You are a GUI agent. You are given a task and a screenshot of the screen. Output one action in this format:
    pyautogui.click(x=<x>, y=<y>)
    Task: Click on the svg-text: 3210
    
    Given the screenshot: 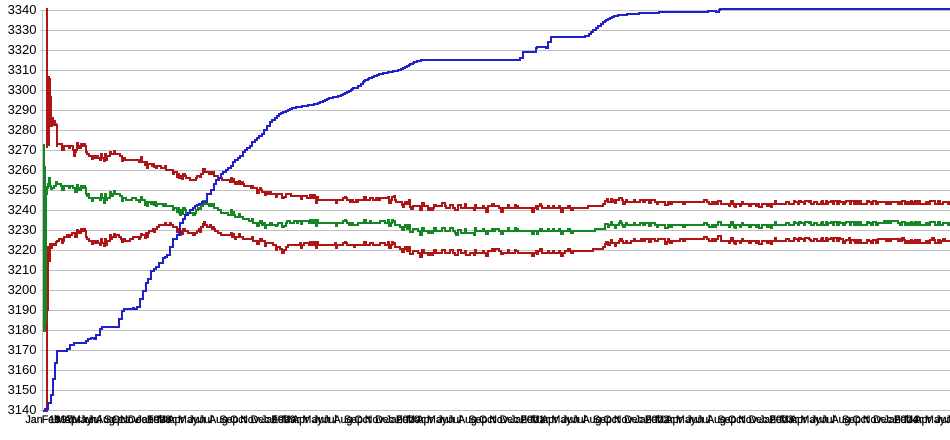 What is the action you would take?
    pyautogui.click(x=22, y=269)
    